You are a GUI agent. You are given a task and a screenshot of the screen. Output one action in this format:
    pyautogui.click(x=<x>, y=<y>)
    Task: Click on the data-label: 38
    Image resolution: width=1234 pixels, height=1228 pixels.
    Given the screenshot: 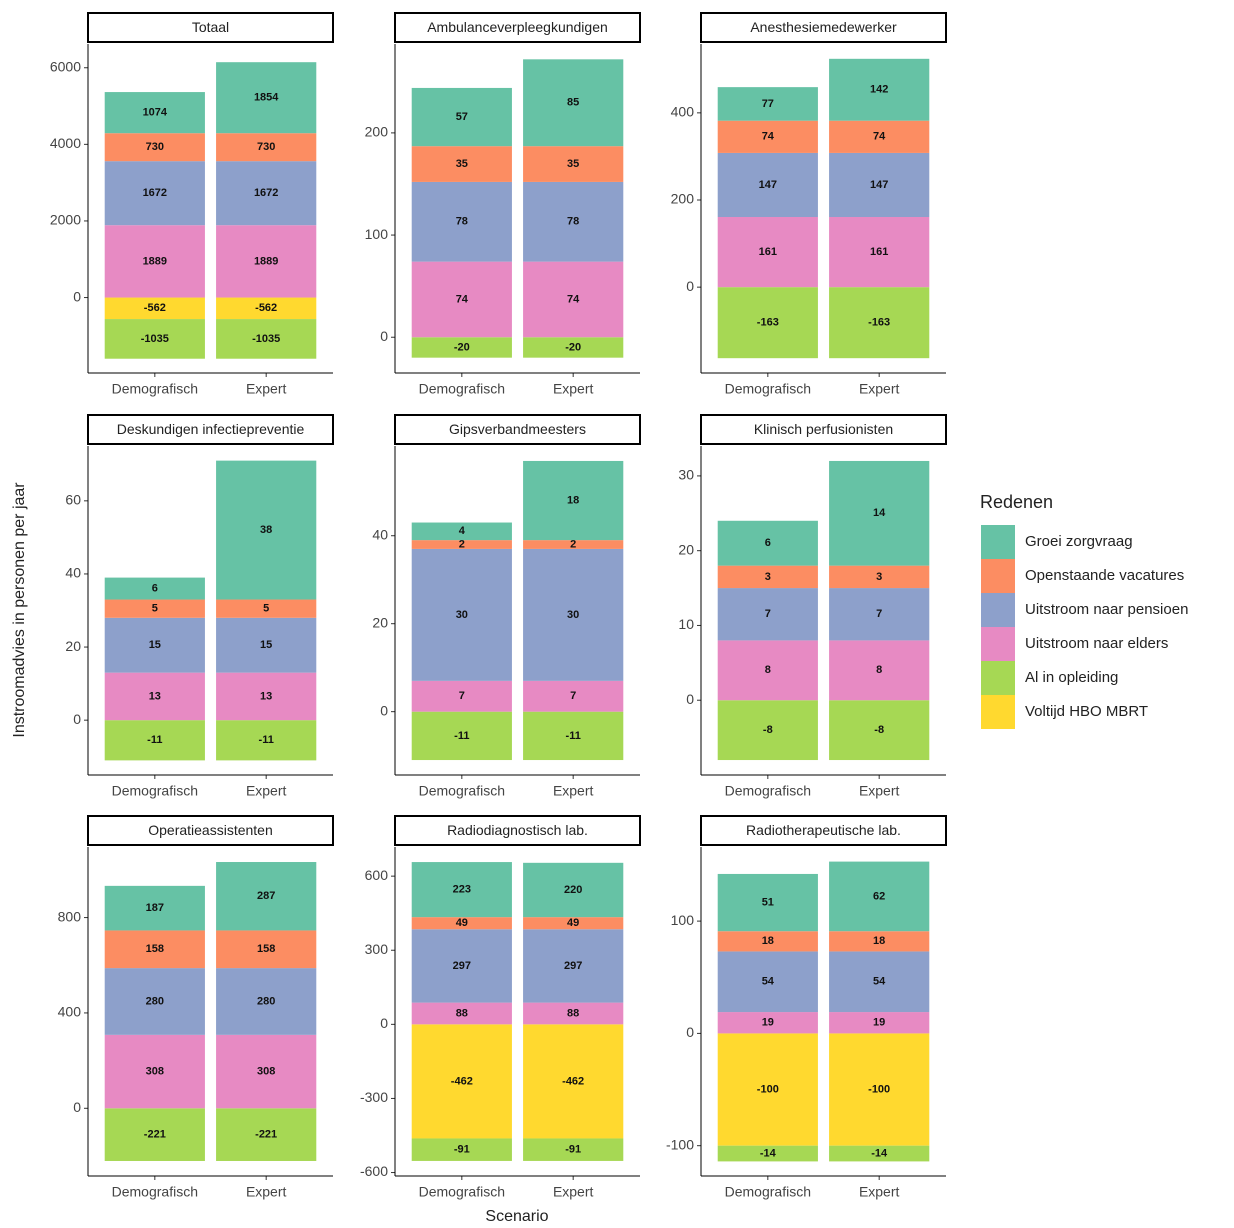 What is the action you would take?
    pyautogui.click(x=266, y=530)
    